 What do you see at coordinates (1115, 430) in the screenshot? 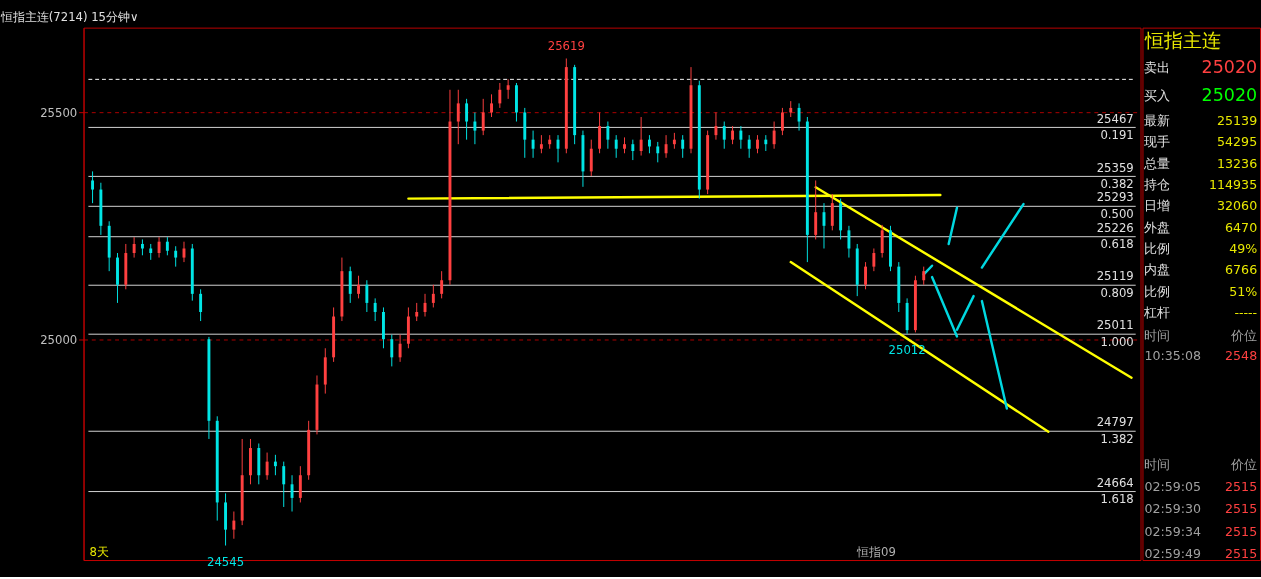
I see `ref-line-label: 24797 1.382` at bounding box center [1115, 430].